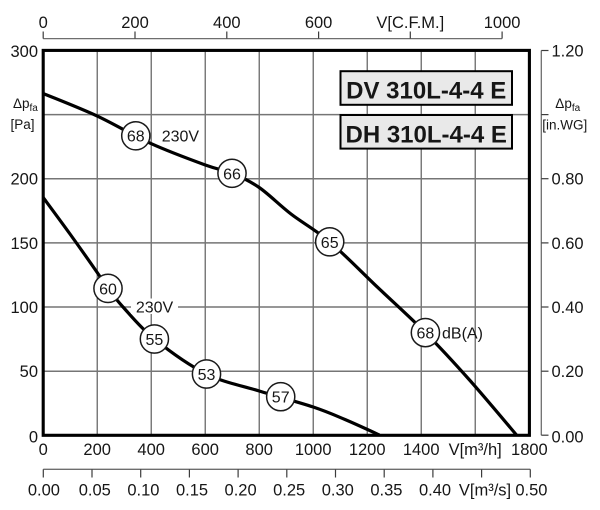 This screenshot has height=510, width=600. I want to click on svg-text: 150, so click(24, 244).